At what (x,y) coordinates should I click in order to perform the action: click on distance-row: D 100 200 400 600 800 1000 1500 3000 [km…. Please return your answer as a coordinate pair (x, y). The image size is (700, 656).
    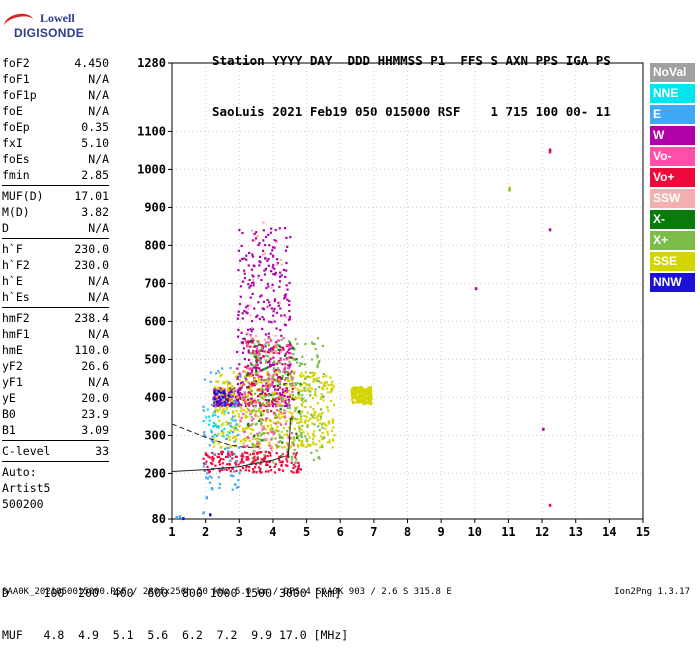
    Looking at the image, I should click on (172, 593).